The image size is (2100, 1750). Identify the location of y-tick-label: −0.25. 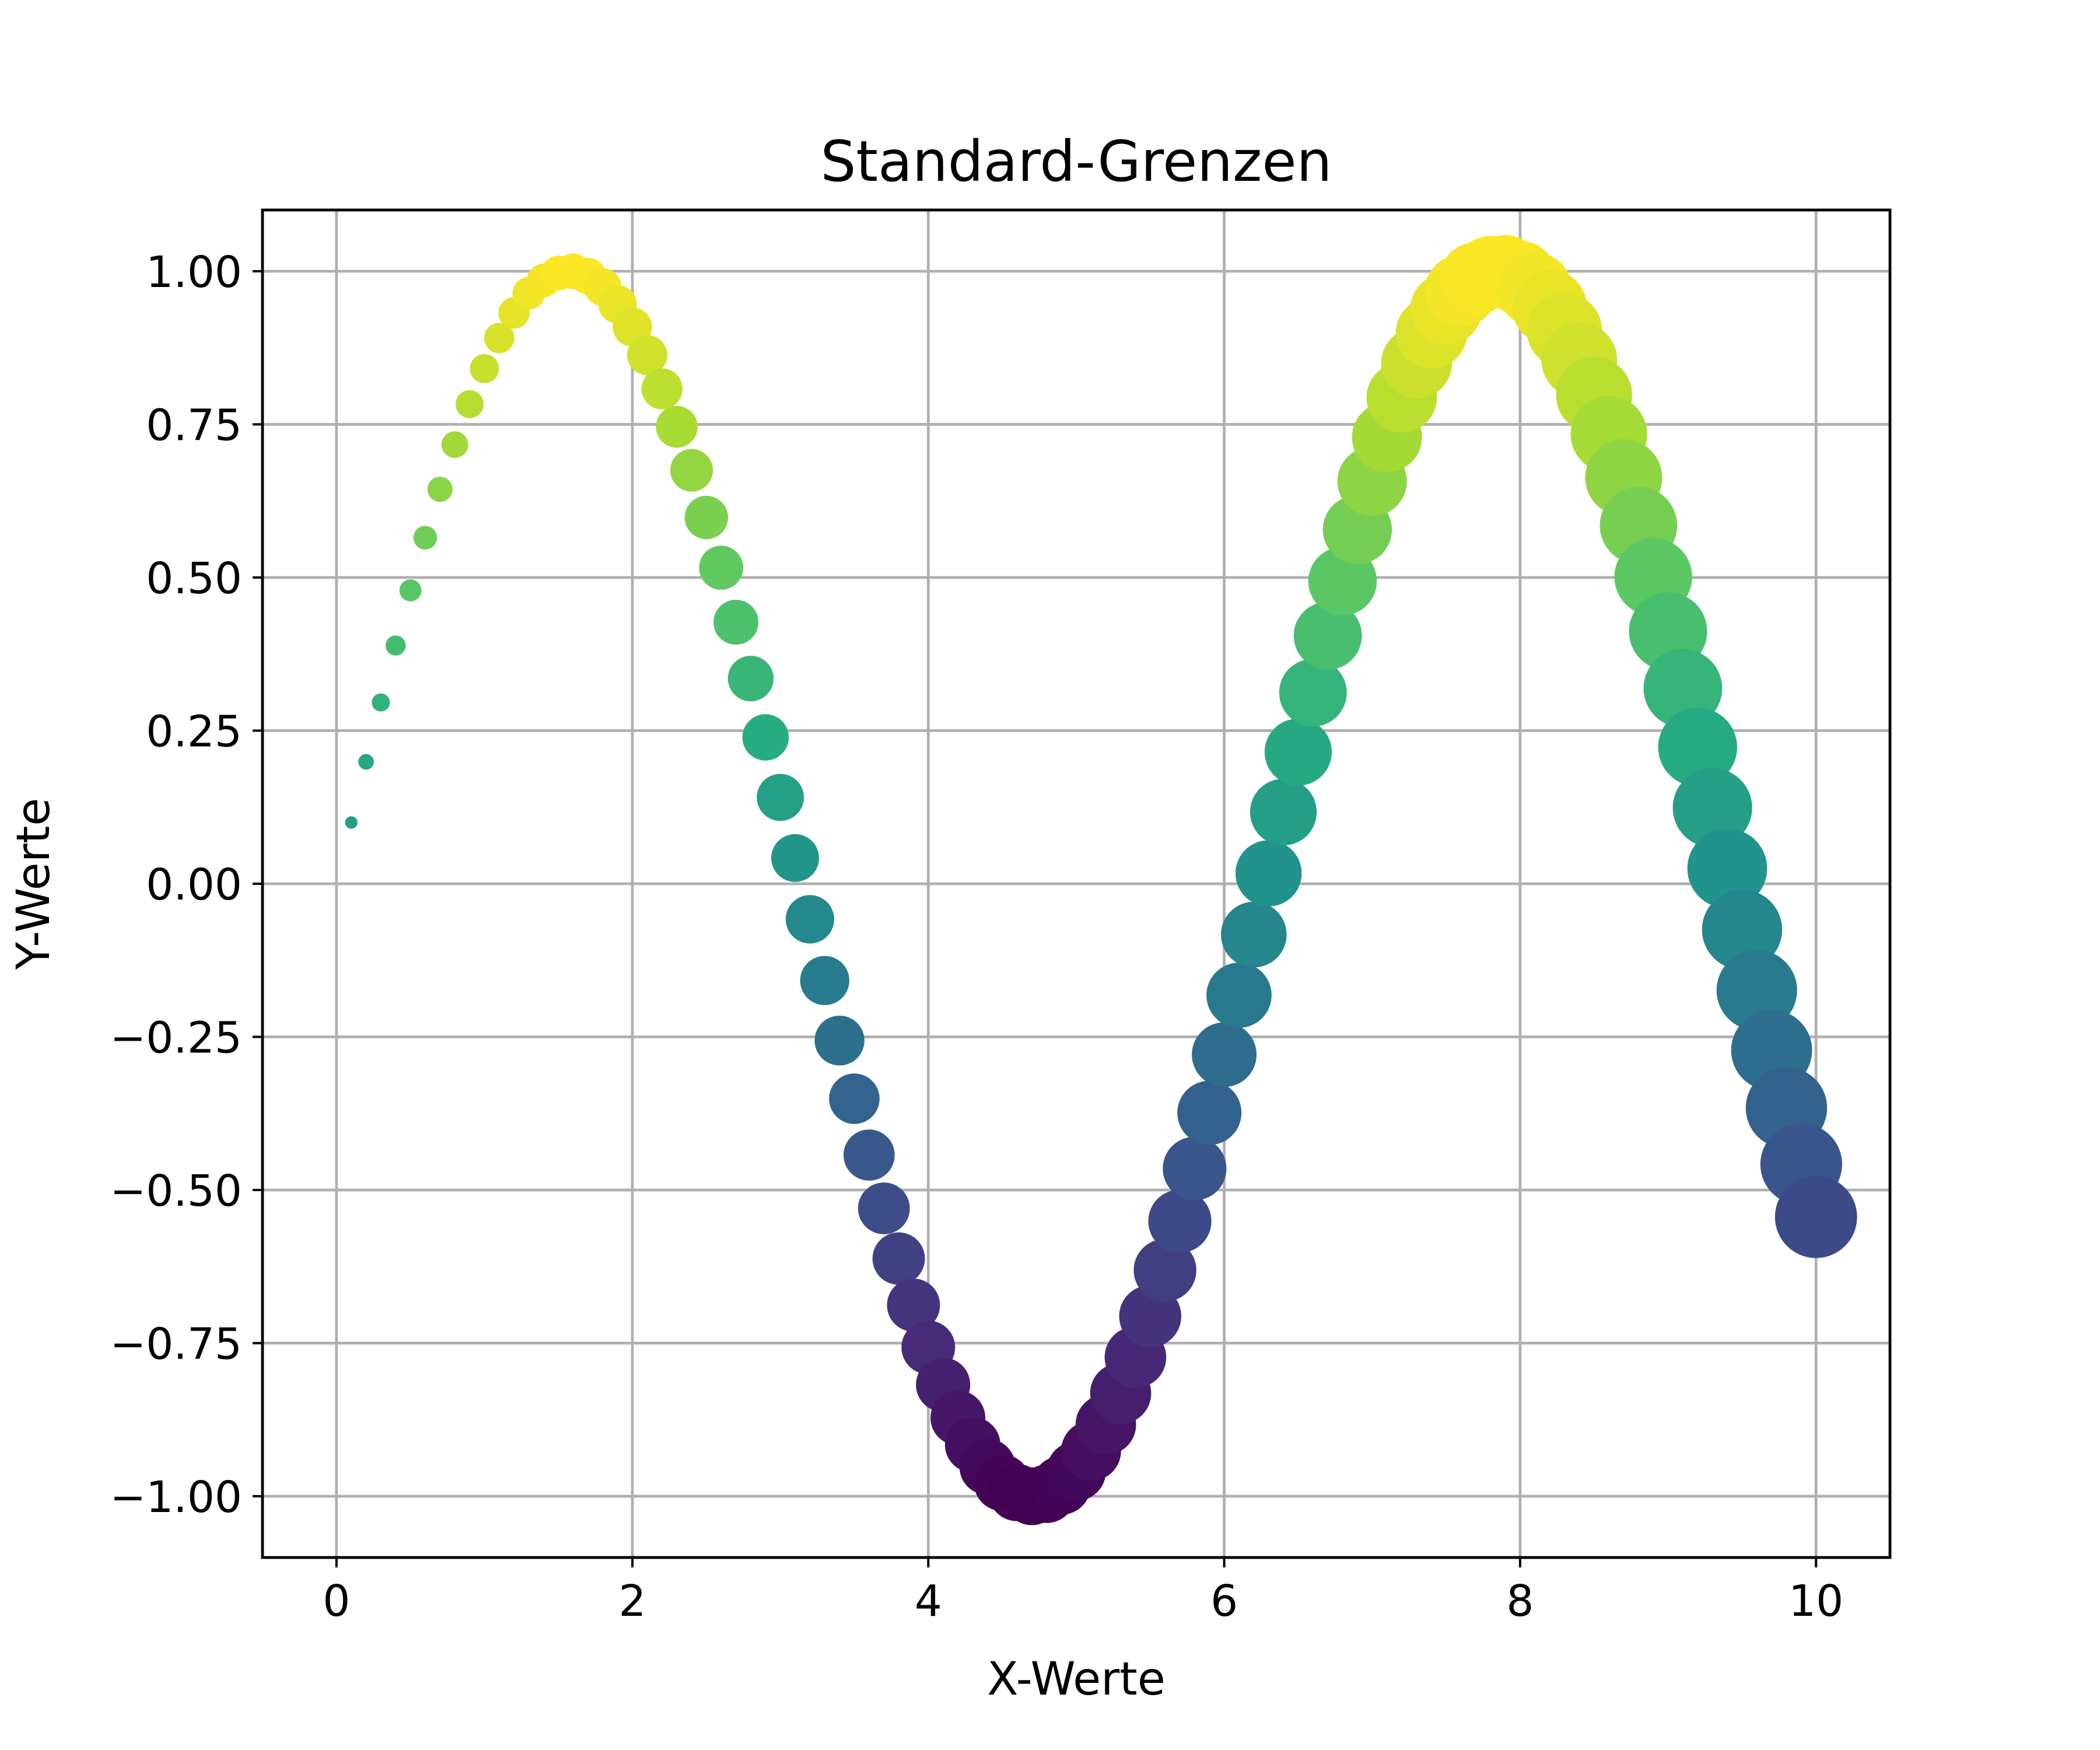
(176, 1038).